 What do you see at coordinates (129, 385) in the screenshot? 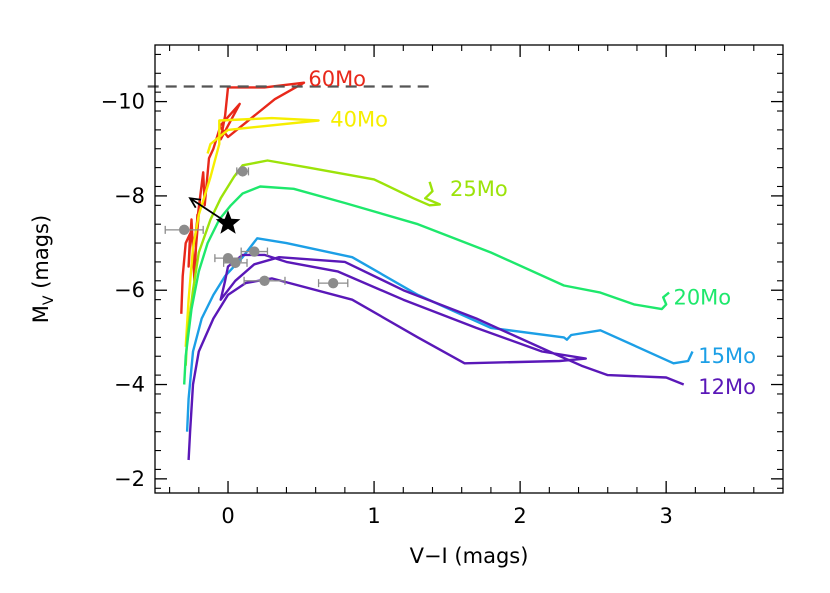
I see `y-tick-label-1: −4` at bounding box center [129, 385].